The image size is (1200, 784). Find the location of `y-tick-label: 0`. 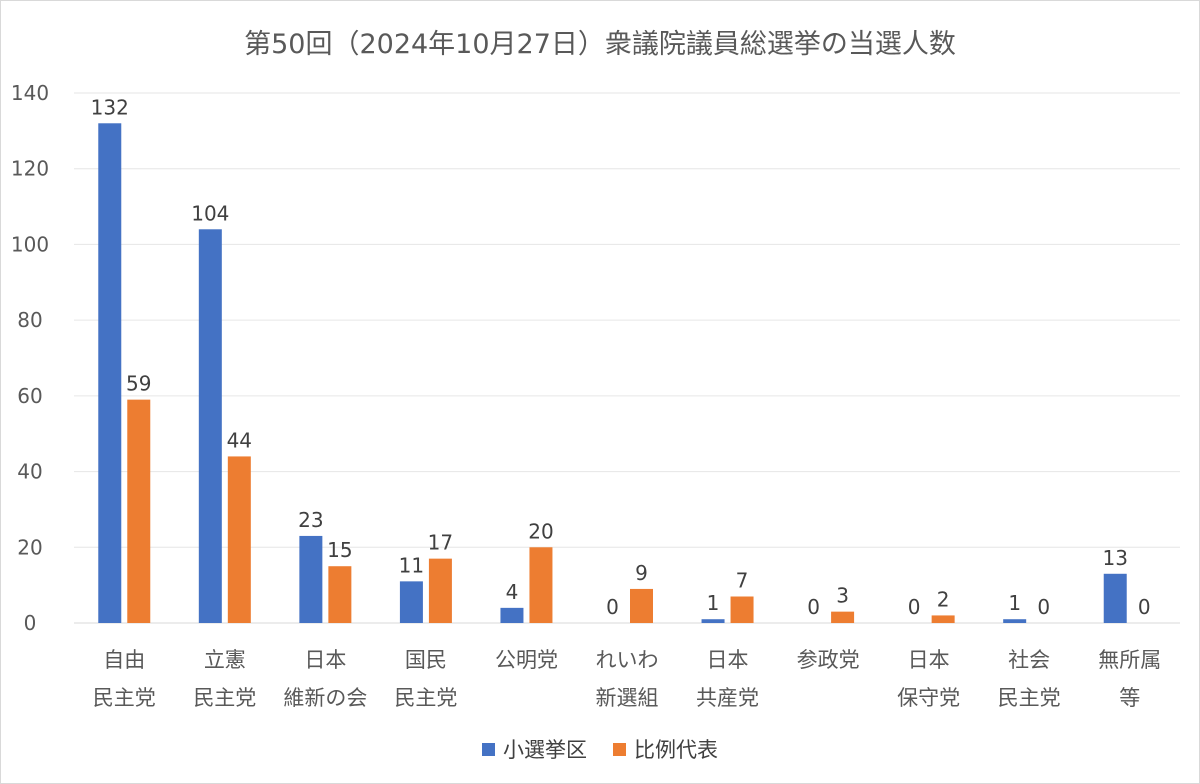

y-tick-label: 0 is located at coordinates (30, 623).